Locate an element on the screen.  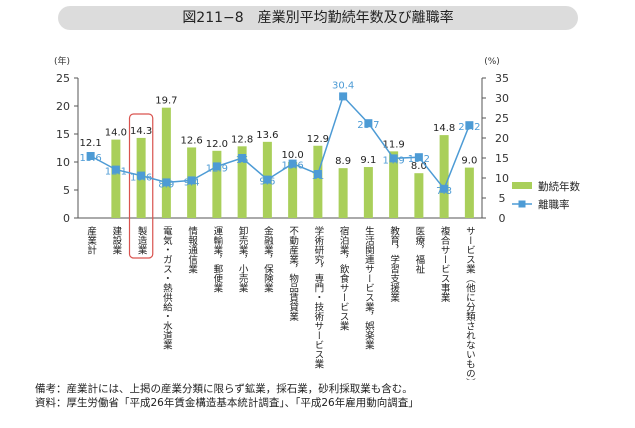
category-label: 複合サービス事業 is located at coordinates (445, 264).